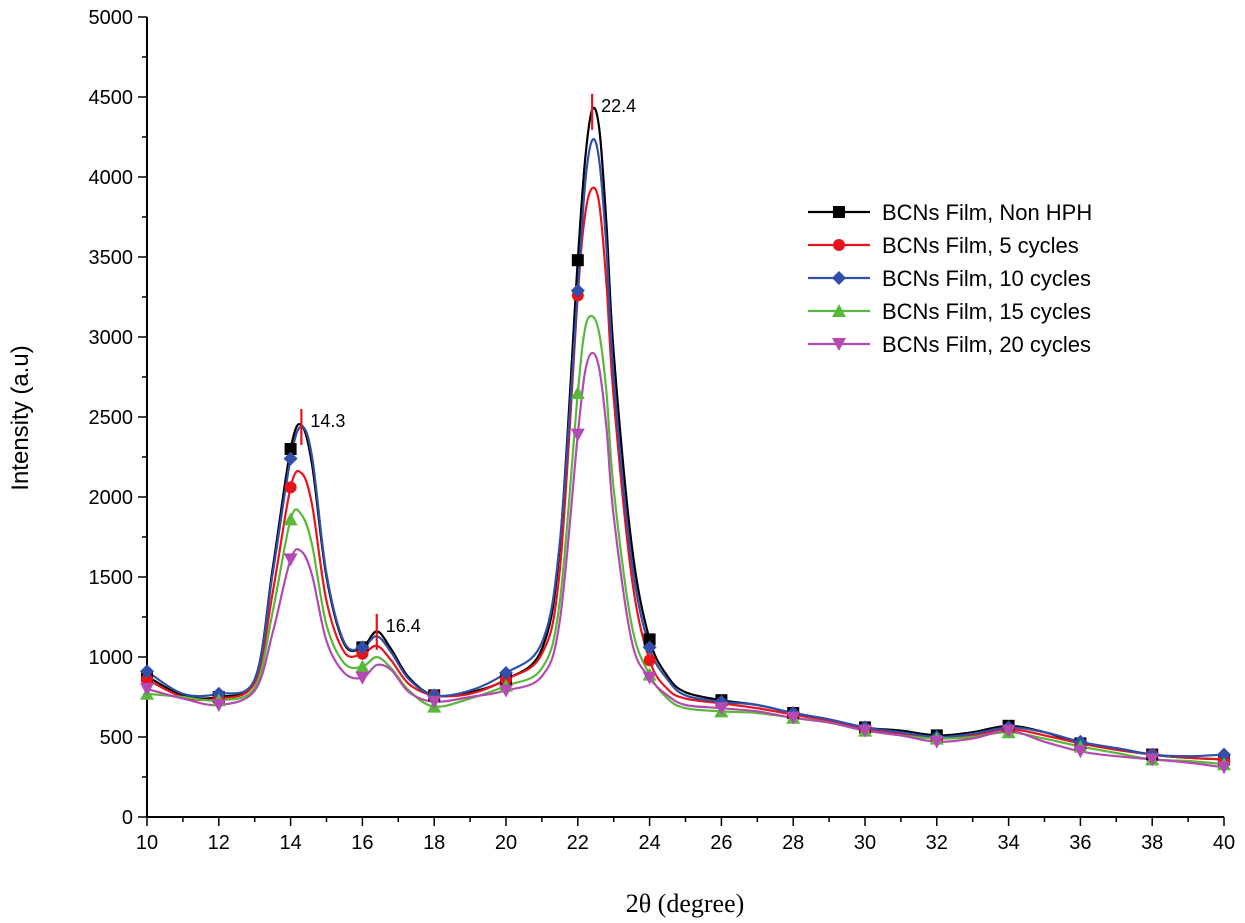 The image size is (1245, 923). What do you see at coordinates (147, 843) in the screenshot?
I see `x-tick-label: 10` at bounding box center [147, 843].